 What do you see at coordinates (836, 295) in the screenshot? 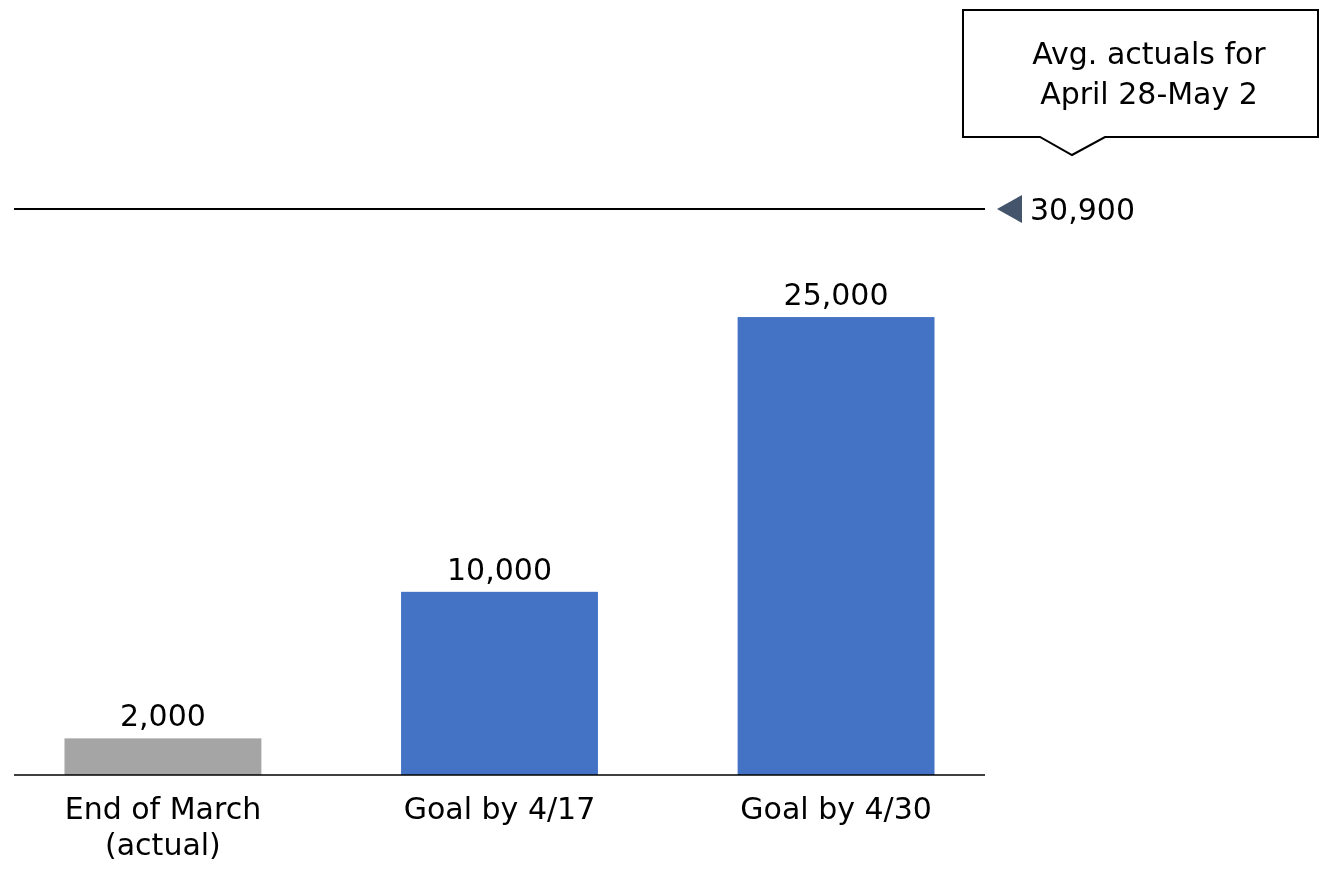
I see `data-label: 25,000` at bounding box center [836, 295].